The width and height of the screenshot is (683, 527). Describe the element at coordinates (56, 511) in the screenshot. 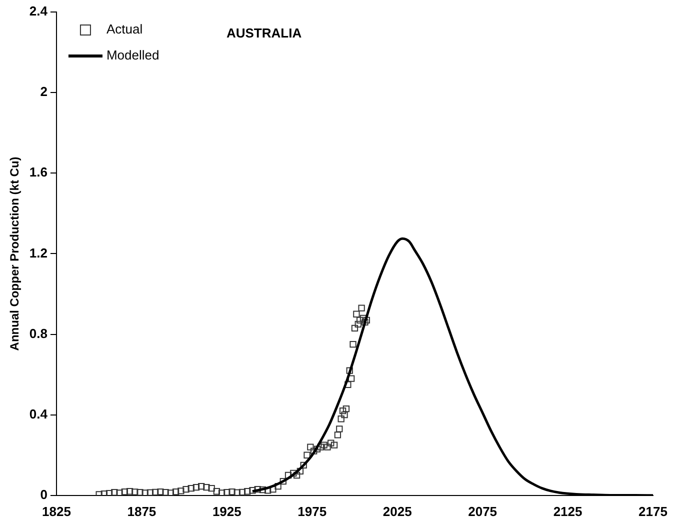

I see `x-tick-label: 1825` at that location.